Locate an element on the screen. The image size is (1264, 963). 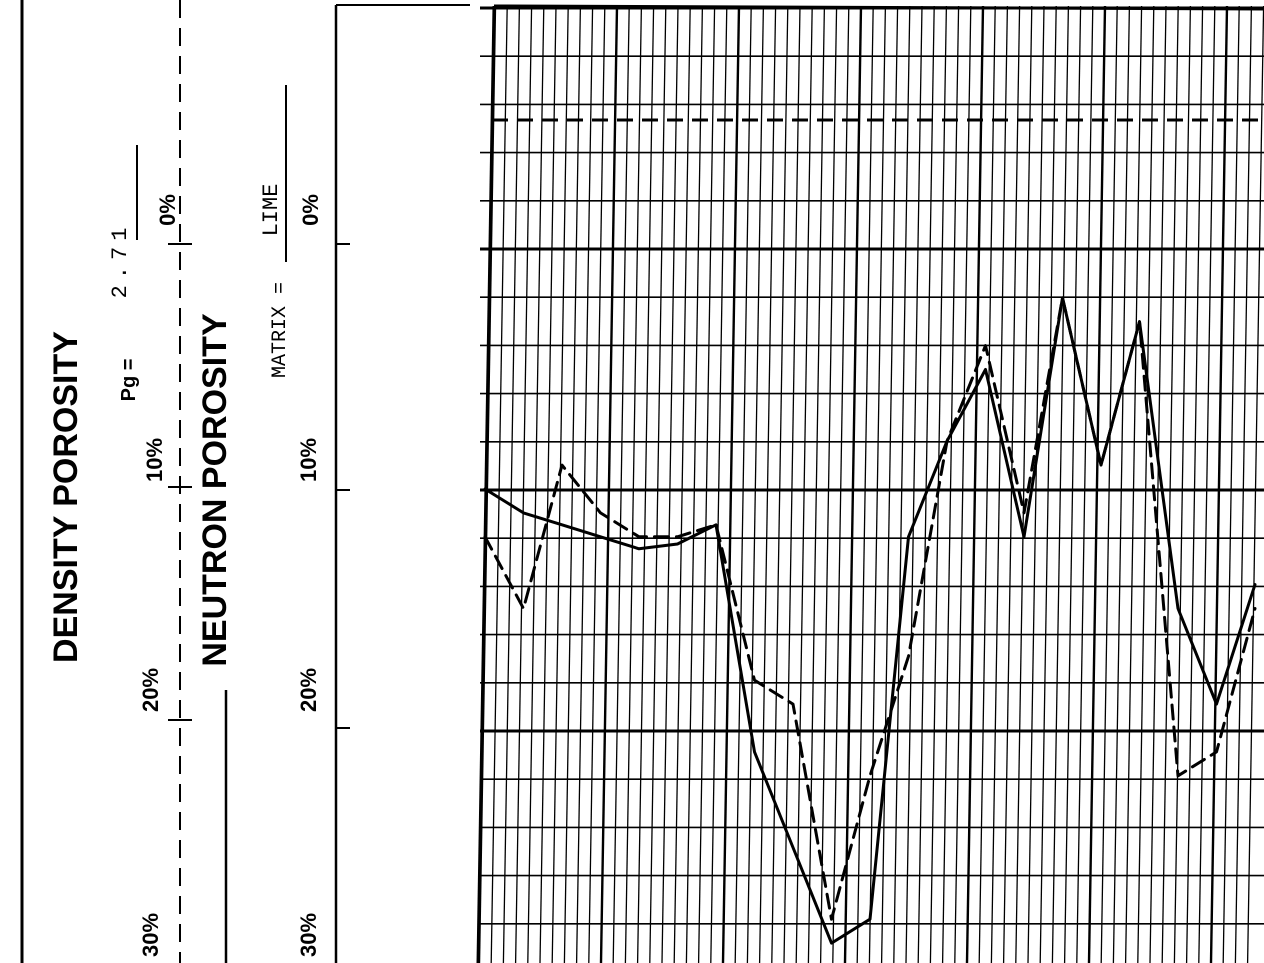
density-scale-20: 20% is located at coordinates (150, 690).